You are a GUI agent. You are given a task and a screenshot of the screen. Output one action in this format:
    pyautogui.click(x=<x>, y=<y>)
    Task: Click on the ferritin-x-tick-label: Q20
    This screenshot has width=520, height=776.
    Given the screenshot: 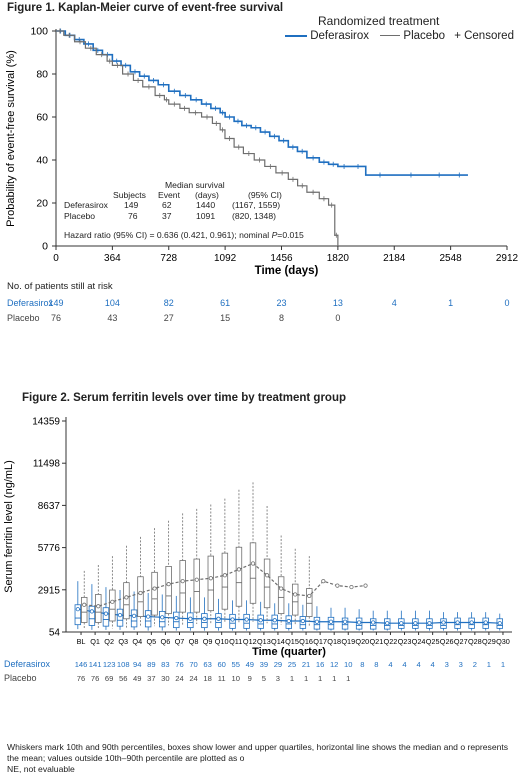 What is the action you would take?
    pyautogui.click(x=362, y=641)
    